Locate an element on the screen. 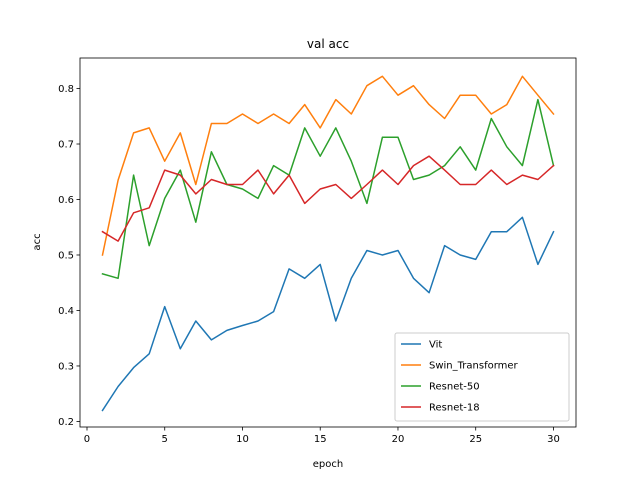  x-tick-label: 30 is located at coordinates (553, 439).